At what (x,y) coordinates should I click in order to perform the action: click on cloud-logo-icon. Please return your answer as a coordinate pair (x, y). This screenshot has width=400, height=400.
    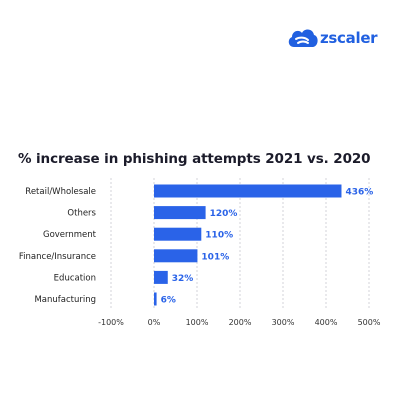
    Looking at the image, I should click on (303, 38).